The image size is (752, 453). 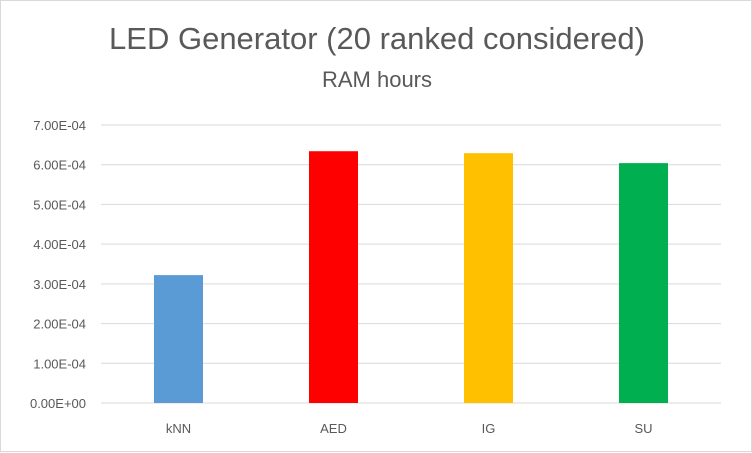 What do you see at coordinates (377, 38) in the screenshot?
I see `chart-title: LED Generator (20 ranked considered)` at bounding box center [377, 38].